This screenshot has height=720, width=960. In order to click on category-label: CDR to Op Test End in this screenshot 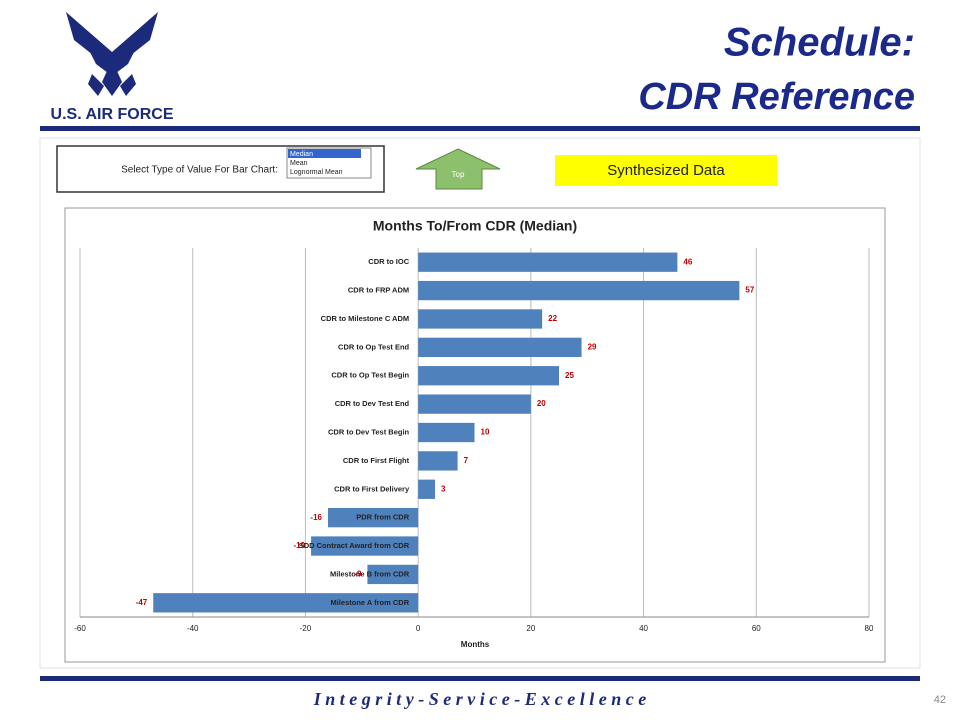, I will do `click(374, 346)`.